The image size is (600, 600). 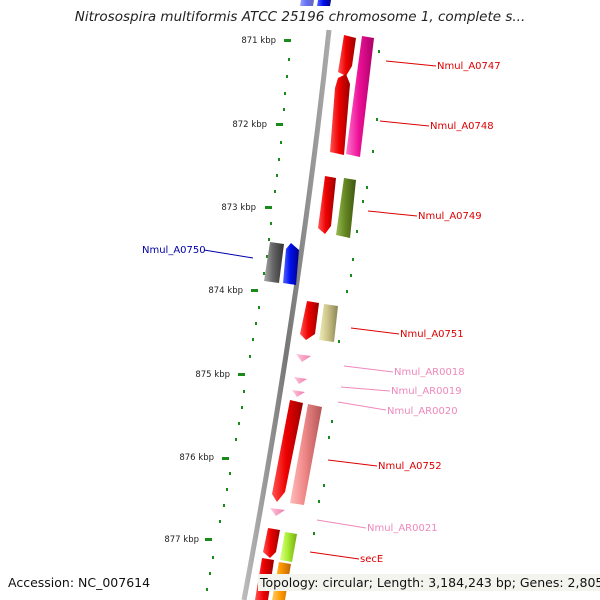 What do you see at coordinates (248, 290) in the screenshot?
I see `ruler-ticks` at bounding box center [248, 290].